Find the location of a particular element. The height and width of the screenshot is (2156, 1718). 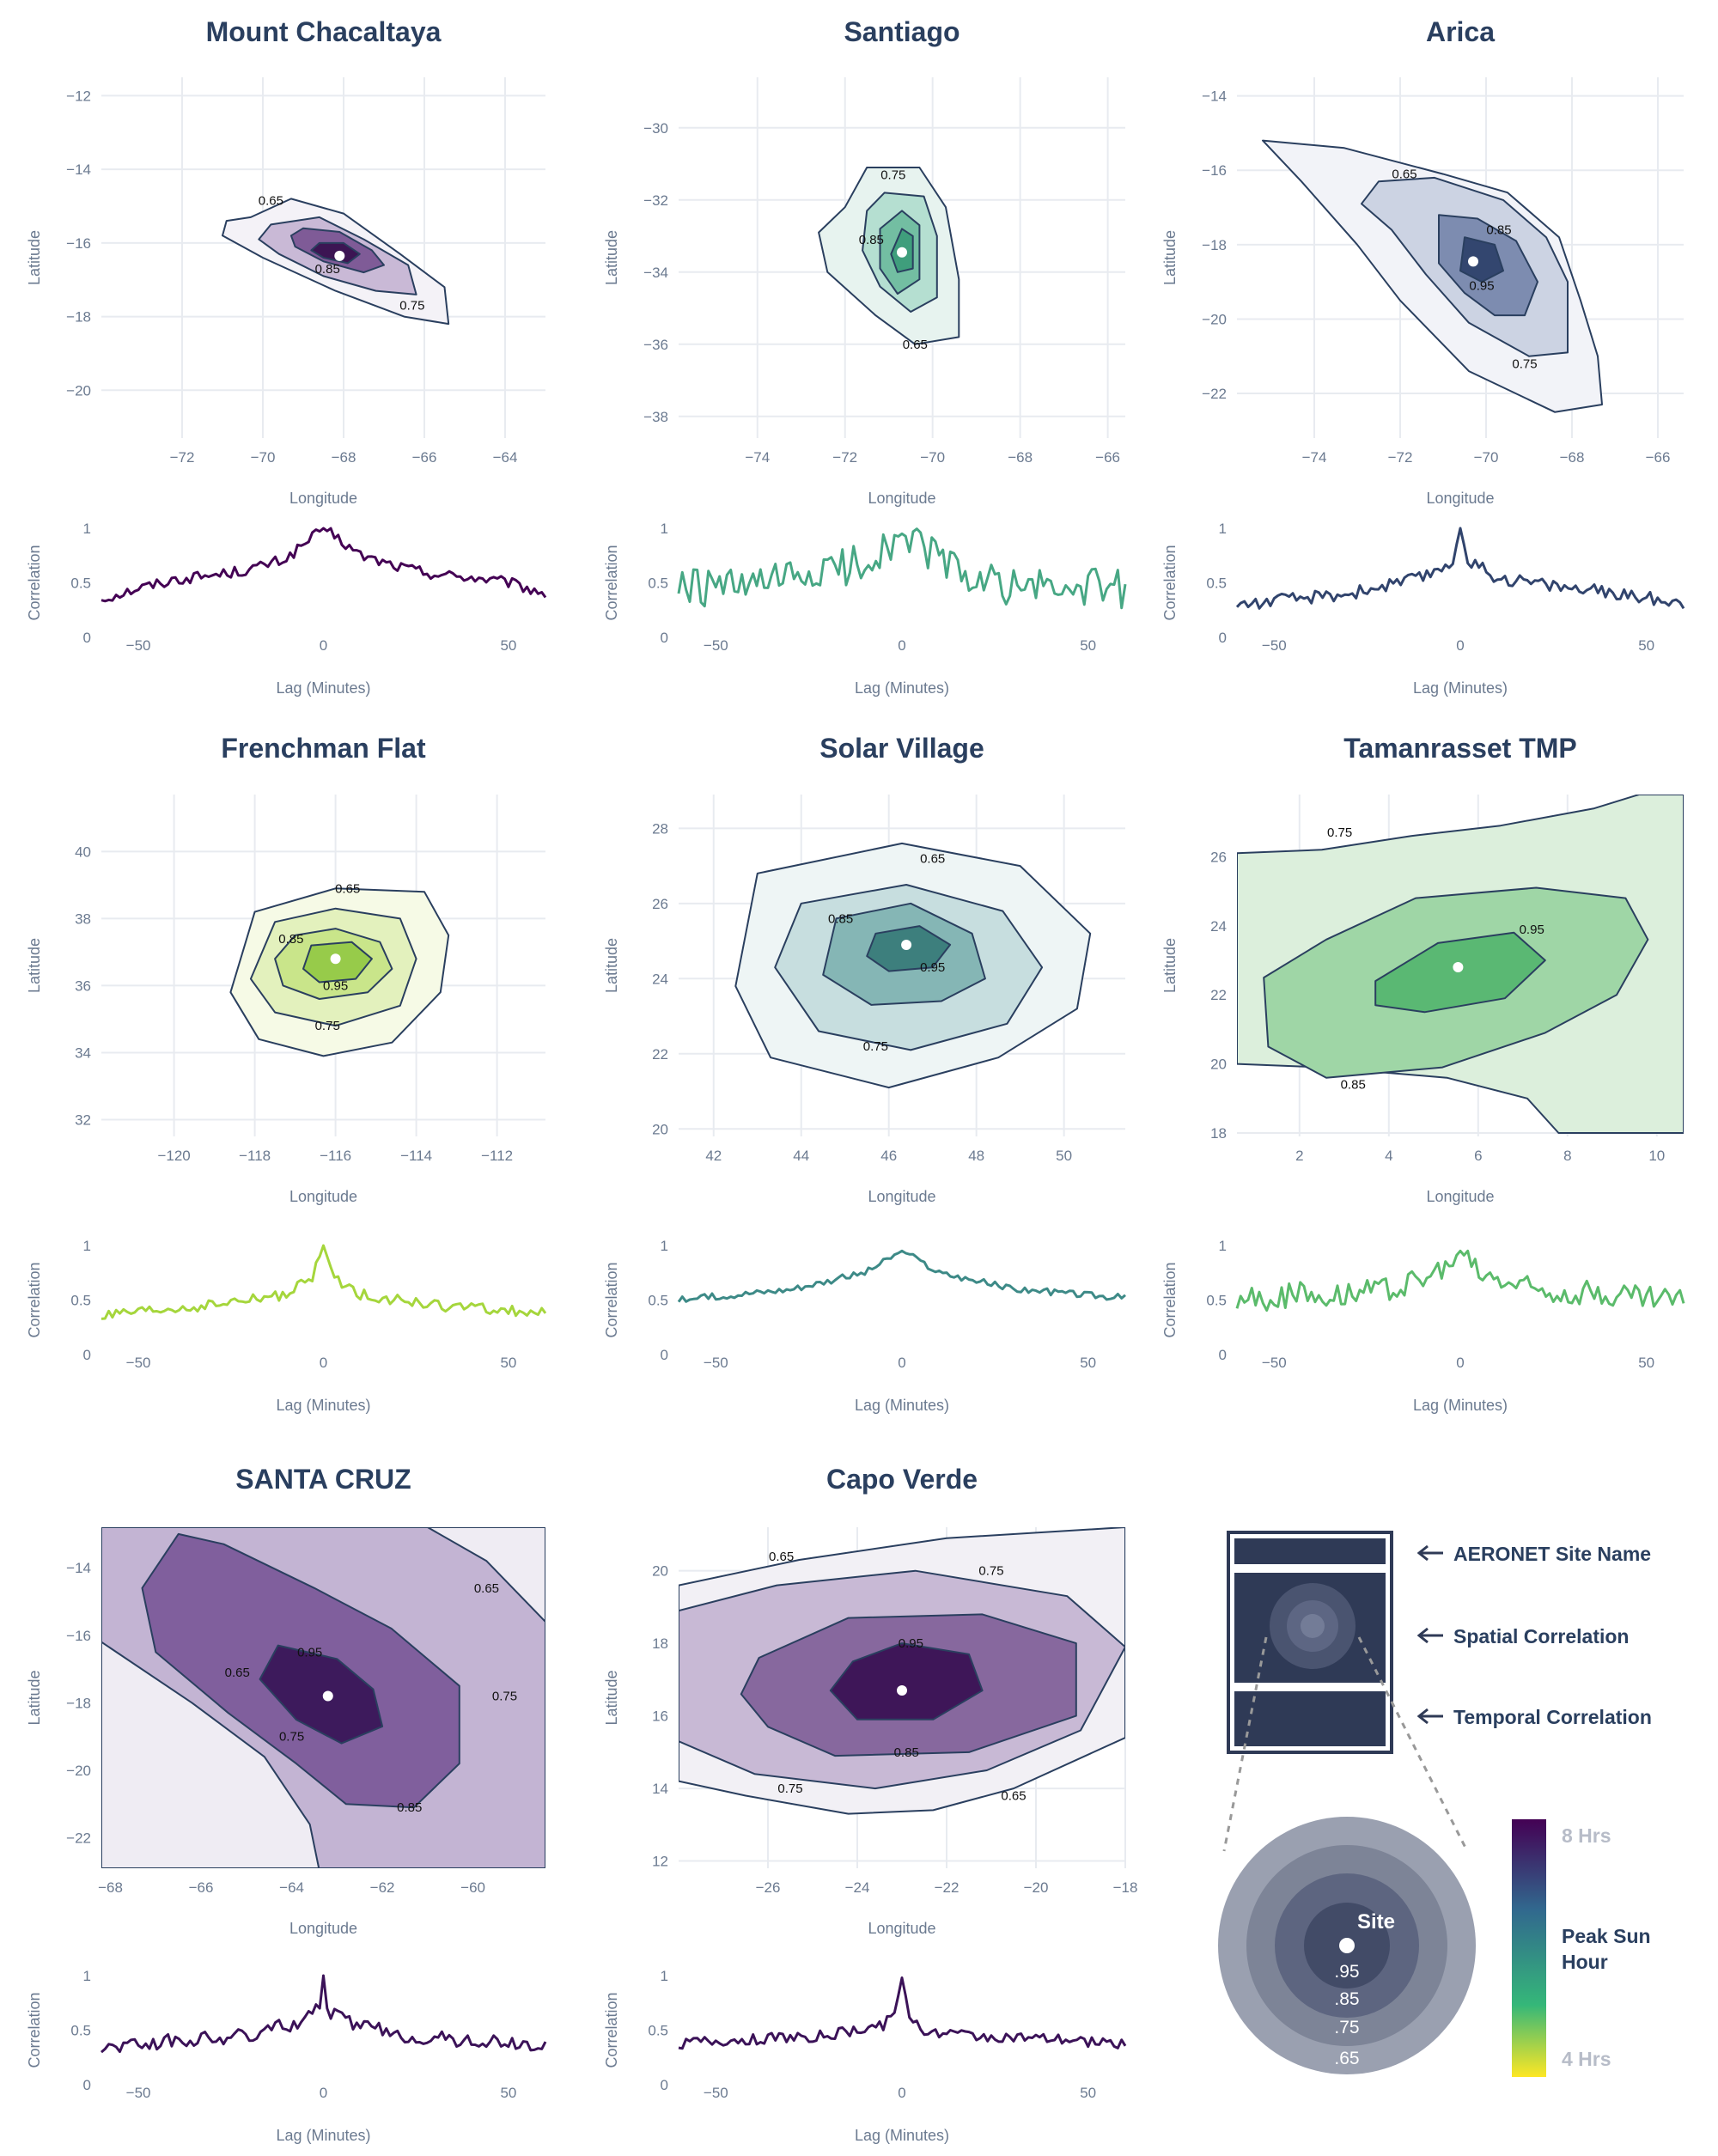

x-tick-label: 8 is located at coordinates (1567, 1156).